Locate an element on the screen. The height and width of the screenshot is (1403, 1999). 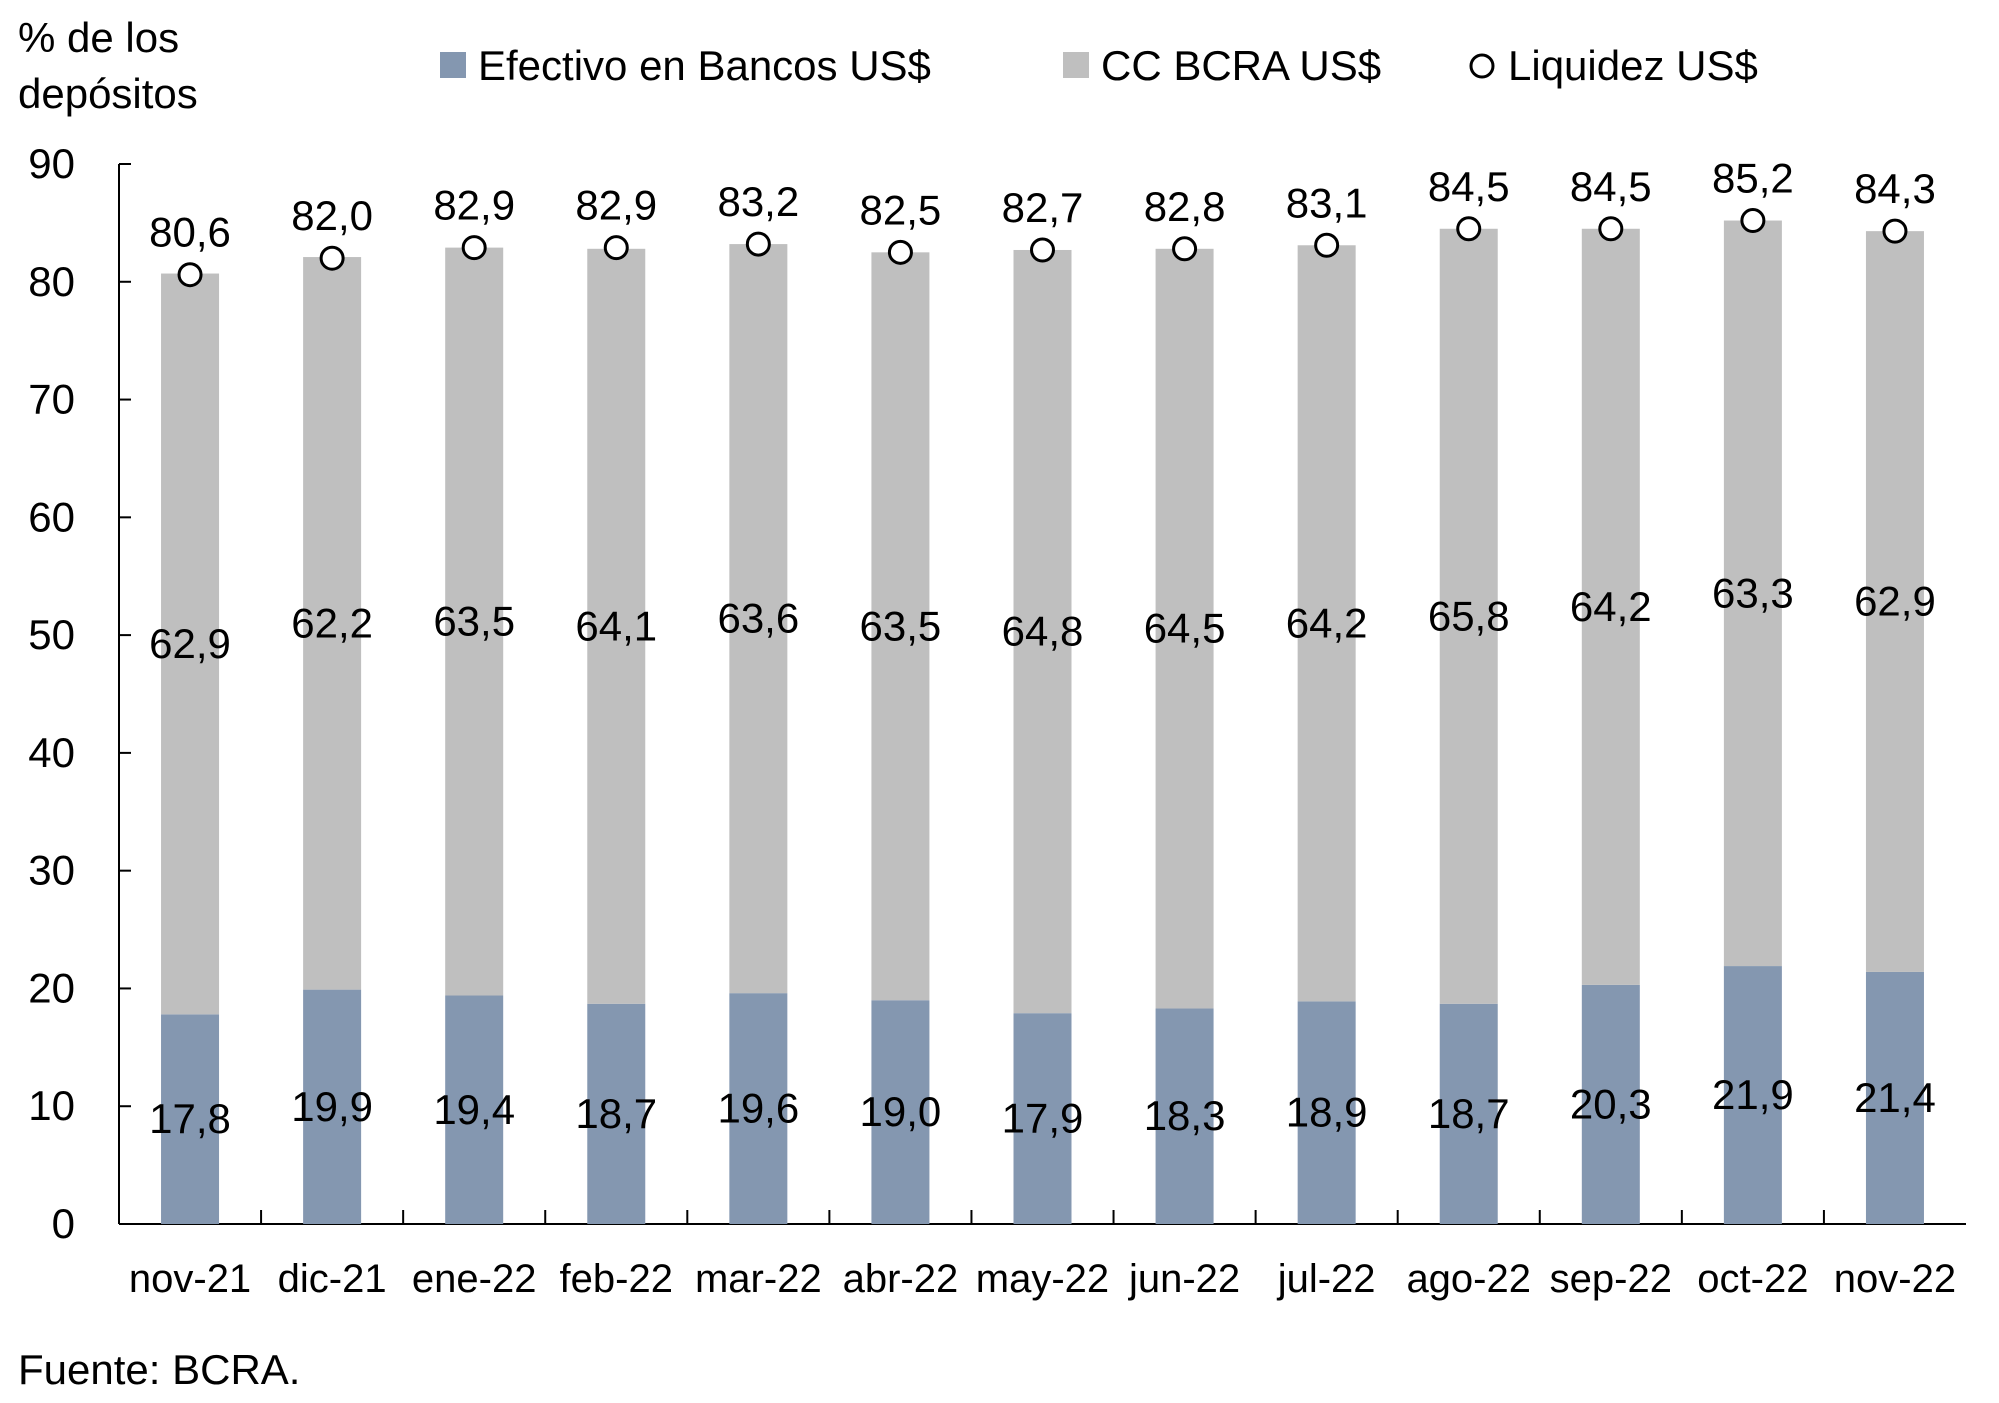
label-cc-bcra: 63,3 is located at coordinates (1753, 592).